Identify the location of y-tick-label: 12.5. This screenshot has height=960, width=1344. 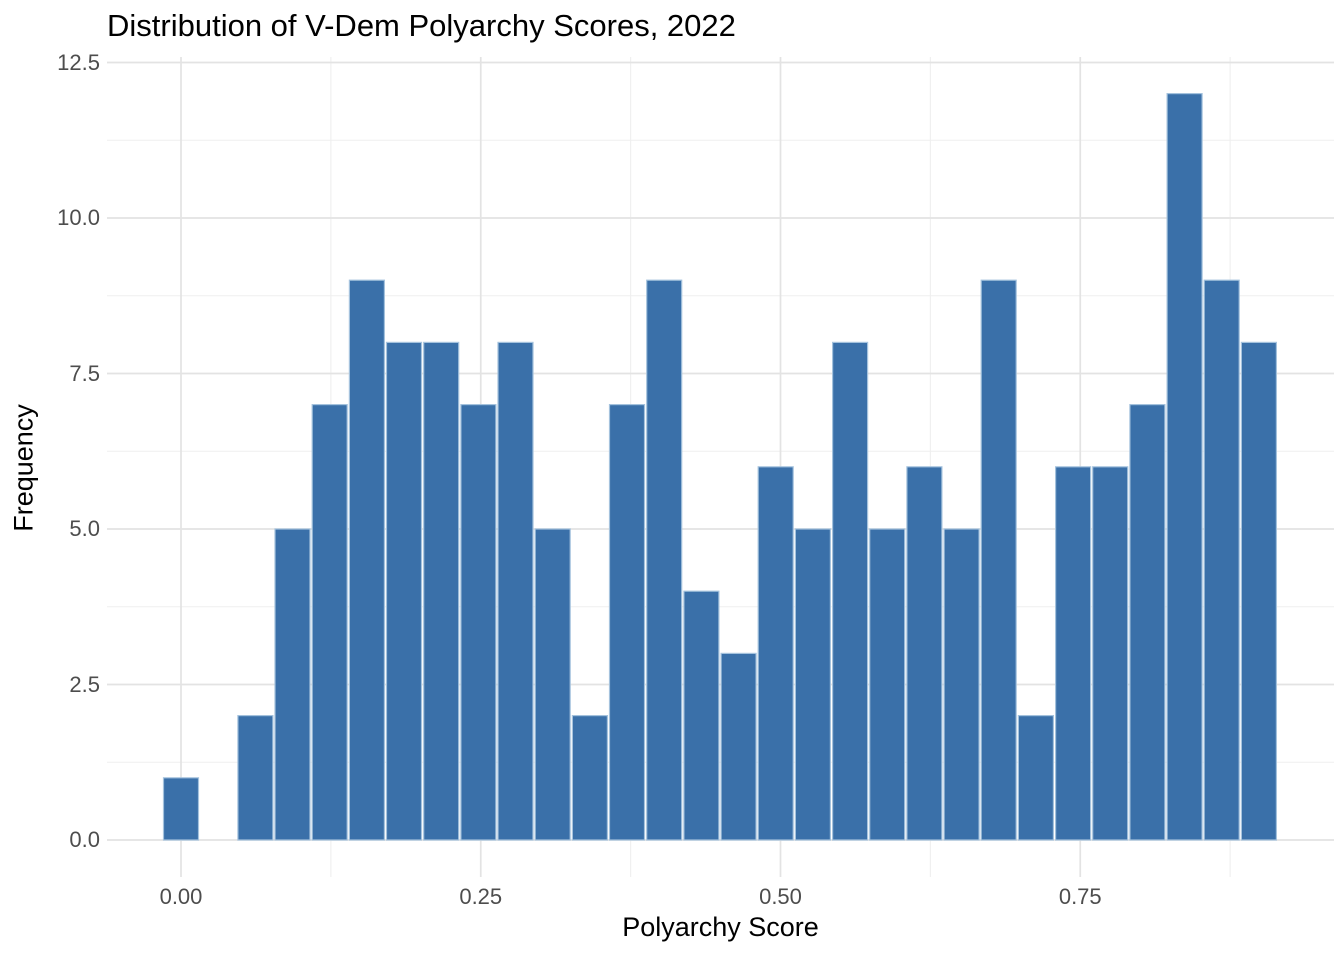
(78, 62).